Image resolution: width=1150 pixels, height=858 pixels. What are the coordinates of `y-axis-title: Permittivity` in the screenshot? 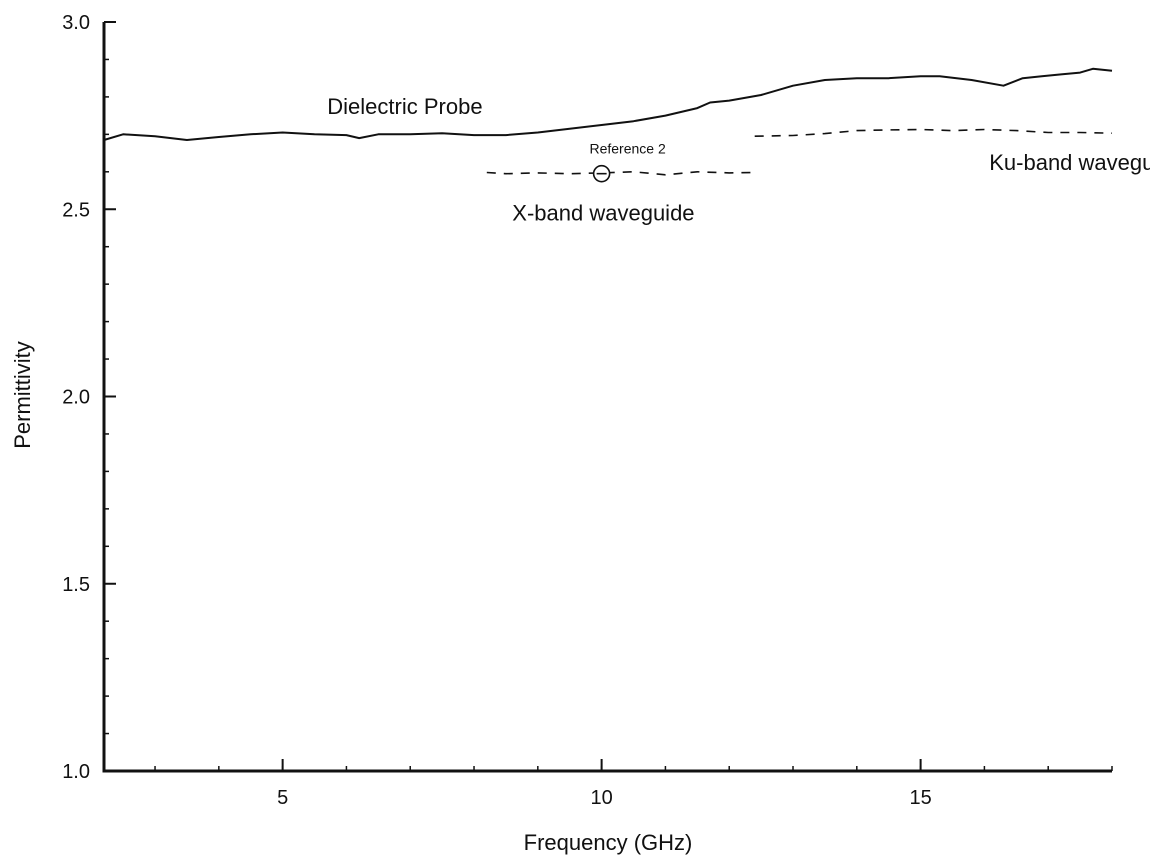 It's located at (22, 395).